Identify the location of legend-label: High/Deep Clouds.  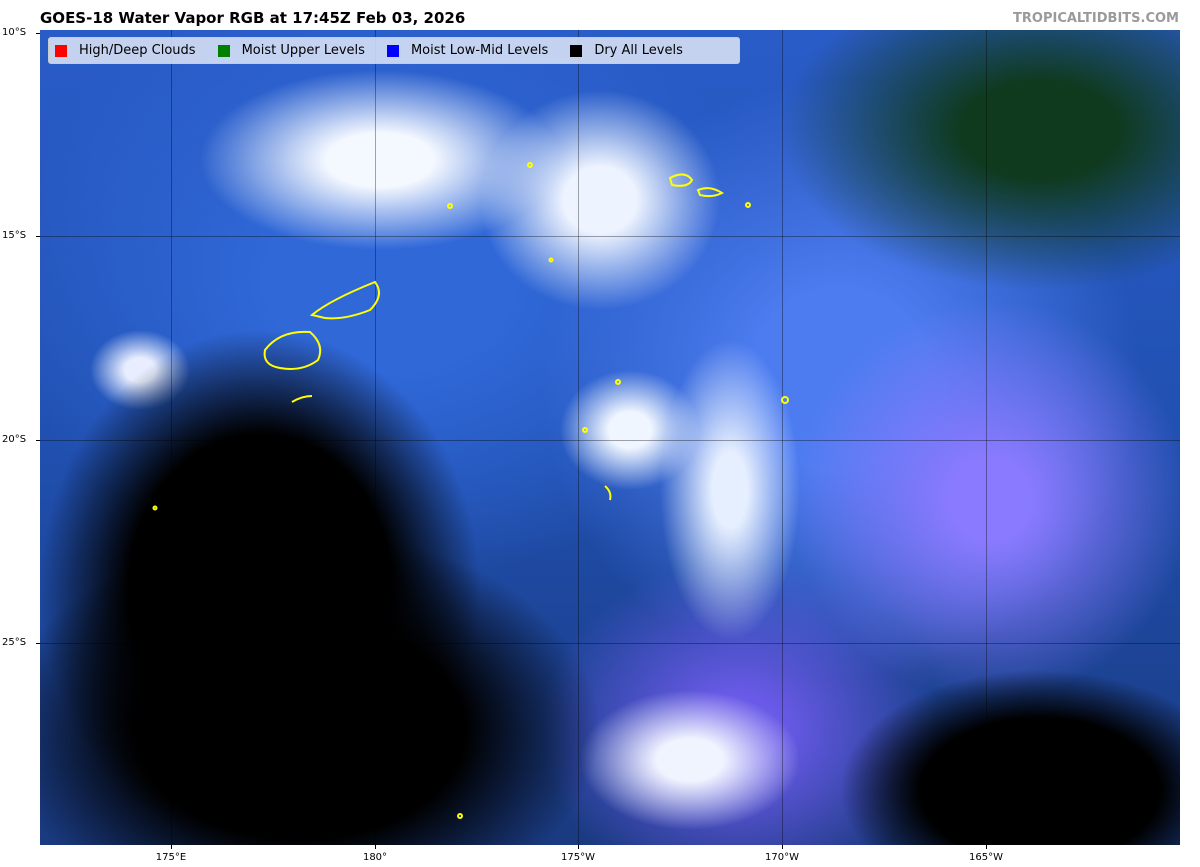
(137, 50).